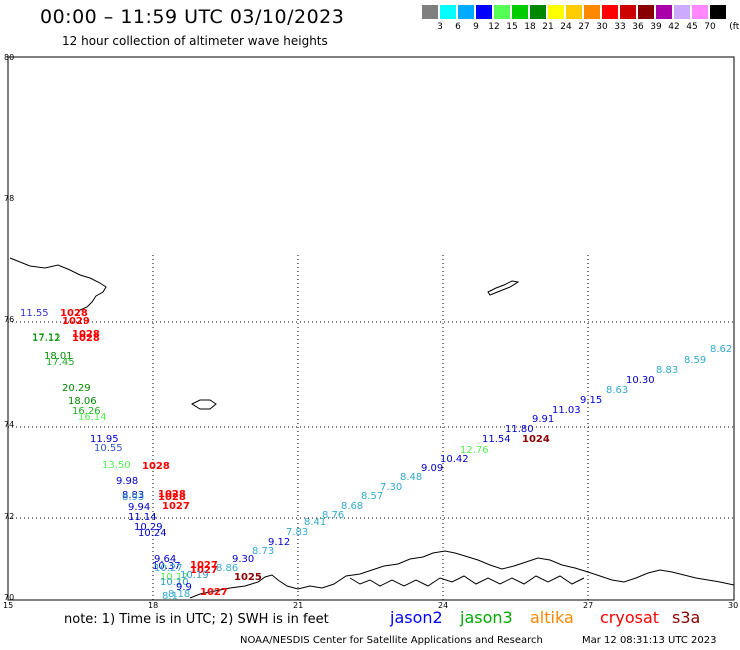 The width and height of the screenshot is (740, 650). I want to click on wave-height-label: 13.50, so click(116, 465).